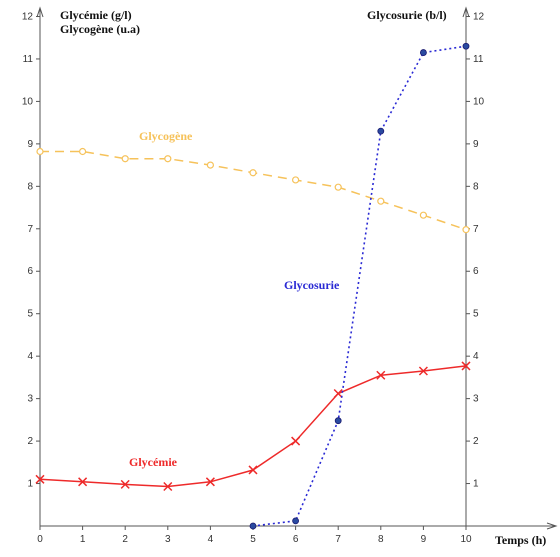 The image size is (560, 557). What do you see at coordinates (466, 12) in the screenshot?
I see `right-y-axis-arrow` at bounding box center [466, 12].